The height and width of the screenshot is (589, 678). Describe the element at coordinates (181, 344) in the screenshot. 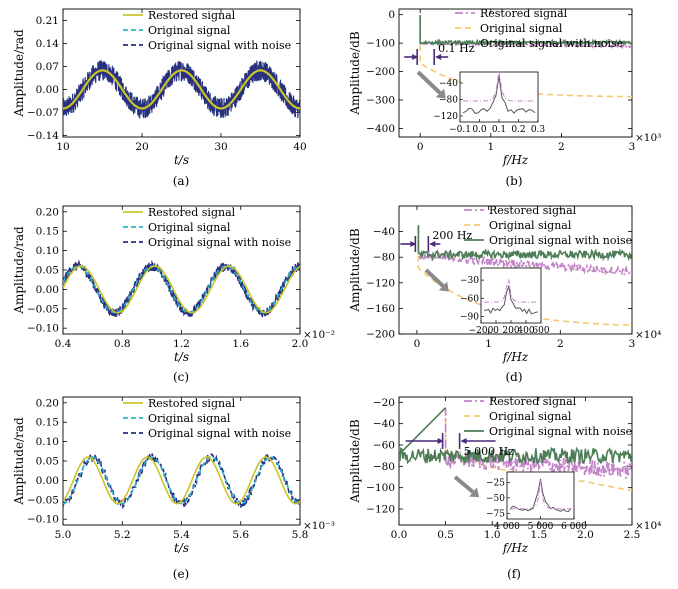

I see `x-tick-label: 1.2` at that location.